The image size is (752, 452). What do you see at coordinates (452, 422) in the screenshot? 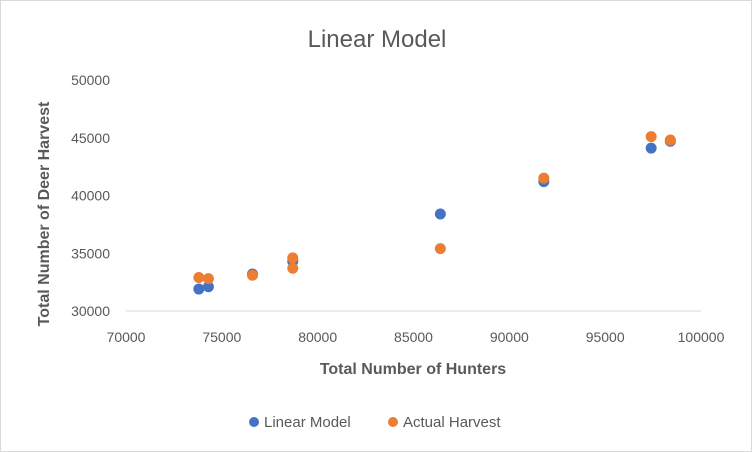
I see `actual-harvest-legend-label: Actual Harvest` at bounding box center [452, 422].